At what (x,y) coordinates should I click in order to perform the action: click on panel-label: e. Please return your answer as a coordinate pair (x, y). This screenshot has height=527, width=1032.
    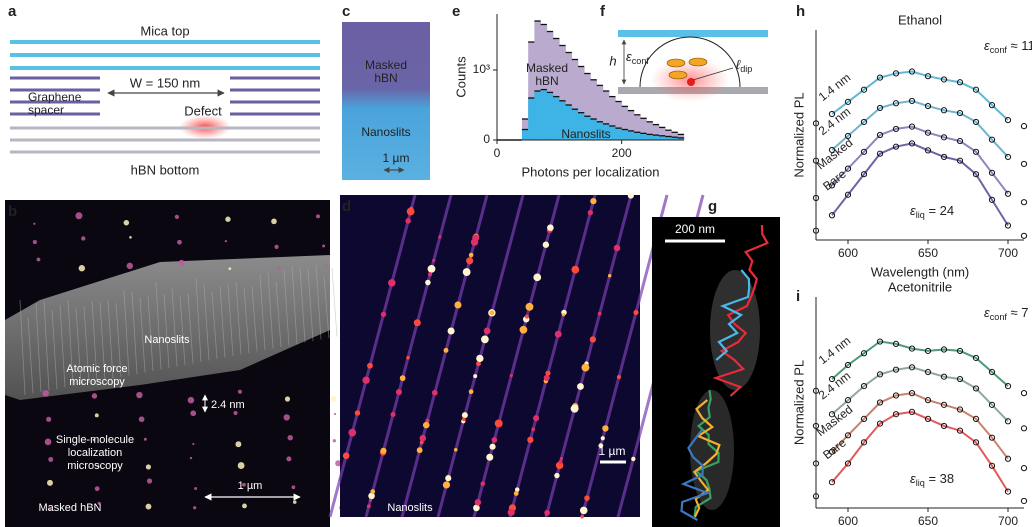
    Looking at the image, I should click on (456, 11).